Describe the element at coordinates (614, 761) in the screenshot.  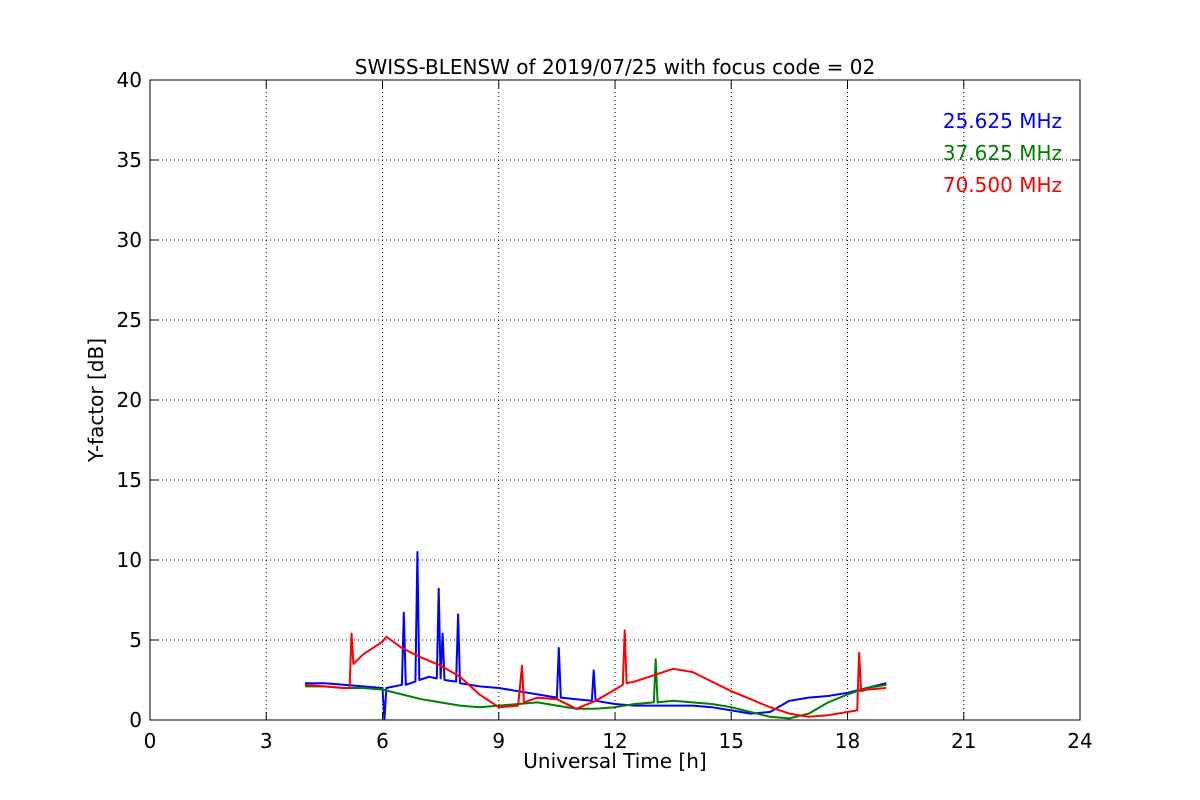
I see `x-axis-label: Universal Time [h]` at that location.